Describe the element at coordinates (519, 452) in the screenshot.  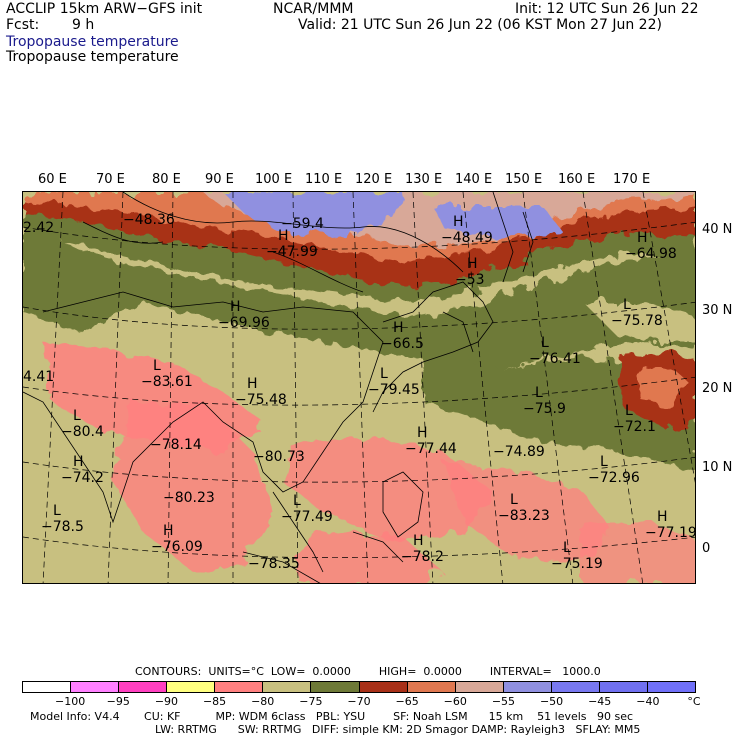
I see `extremum-value: −74.89` at that location.